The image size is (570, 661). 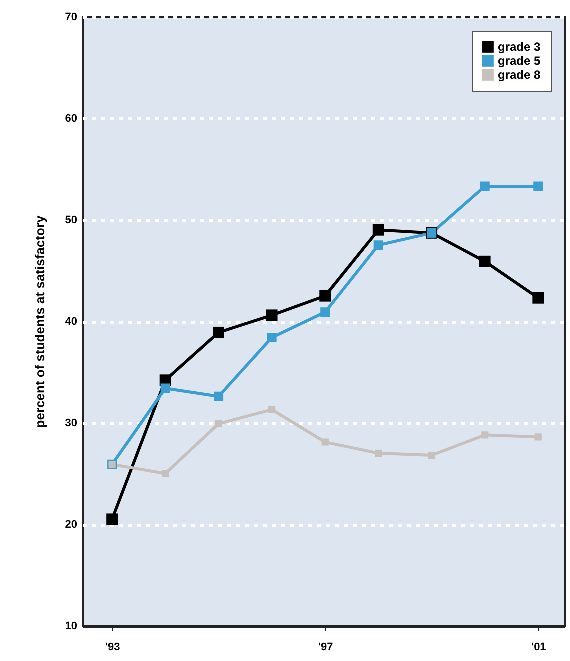 What do you see at coordinates (520, 47) in the screenshot?
I see `legend-label: grade 3` at bounding box center [520, 47].